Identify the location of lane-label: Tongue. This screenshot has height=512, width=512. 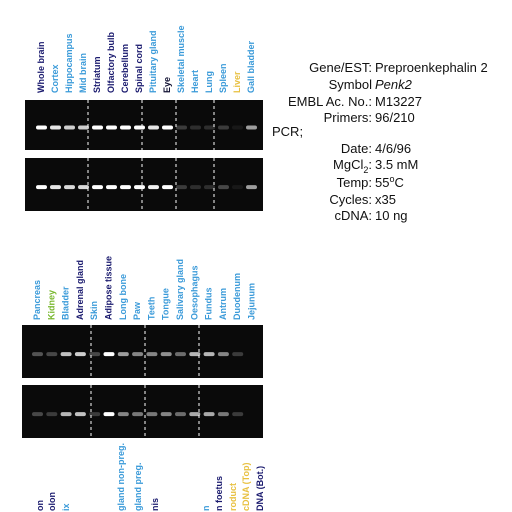
(166, 304).